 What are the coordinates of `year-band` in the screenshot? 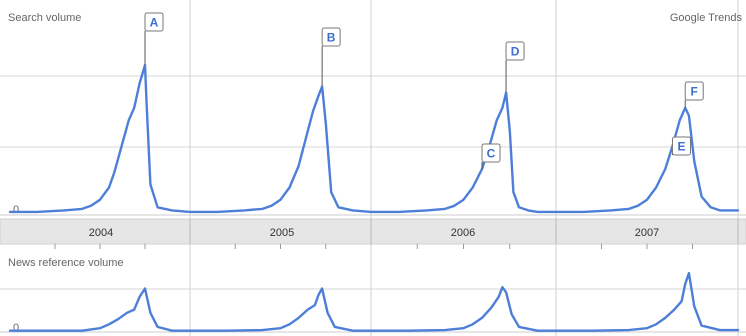 It's located at (373, 231).